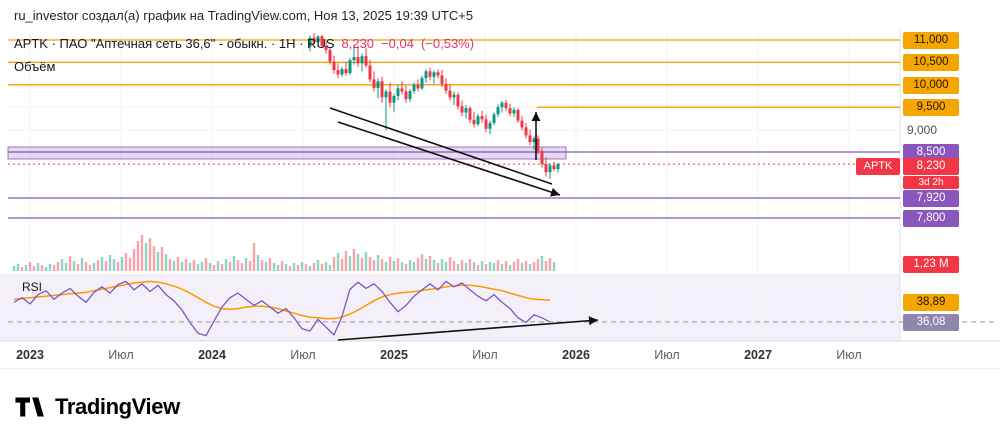  What do you see at coordinates (878, 166) in the screenshot?
I see `symbol-price-tag: APTK` at bounding box center [878, 166].